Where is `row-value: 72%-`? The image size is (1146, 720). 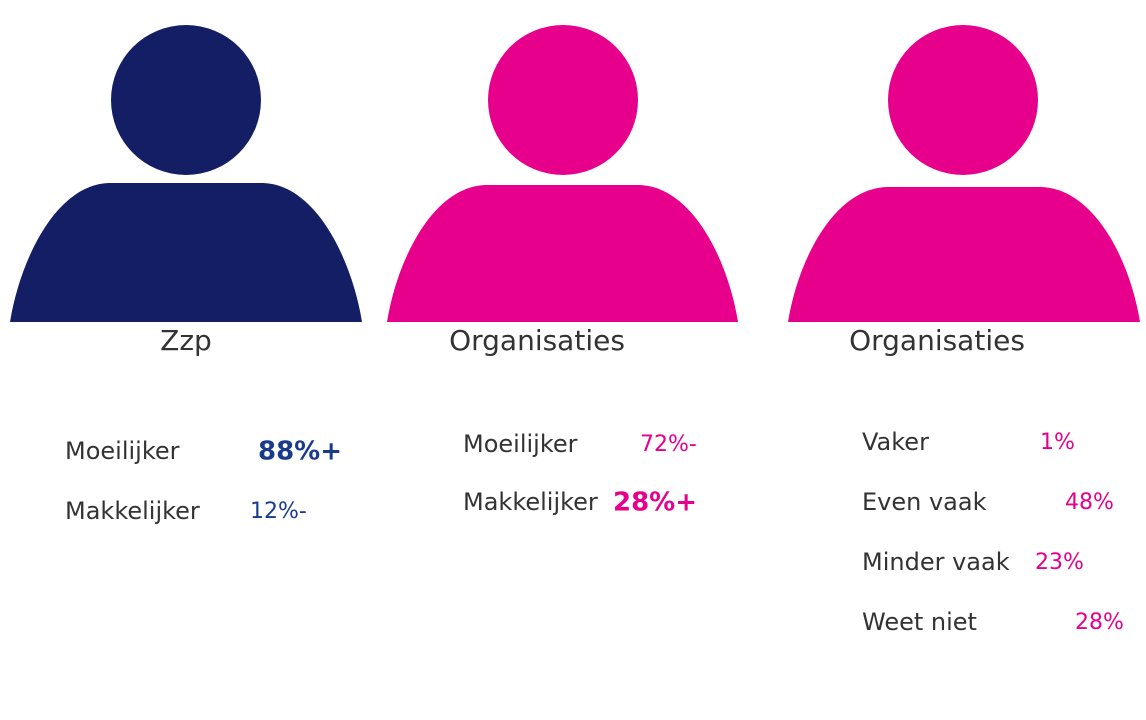 row-value: 72%- is located at coordinates (668, 444).